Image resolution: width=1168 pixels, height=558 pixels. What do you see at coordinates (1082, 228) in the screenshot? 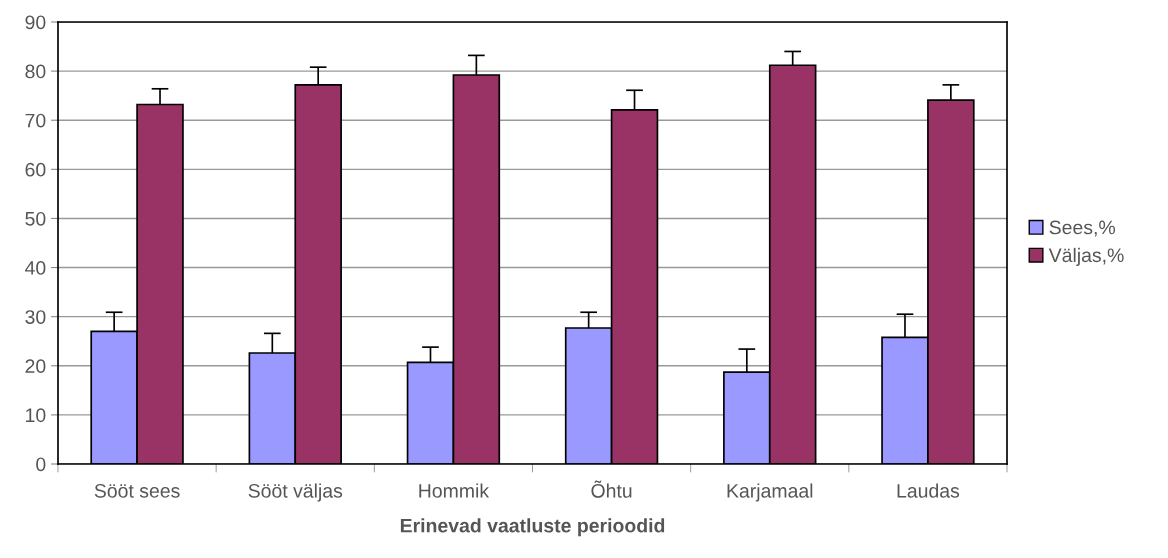
I see `legend-label: Sees,%` at bounding box center [1082, 228].